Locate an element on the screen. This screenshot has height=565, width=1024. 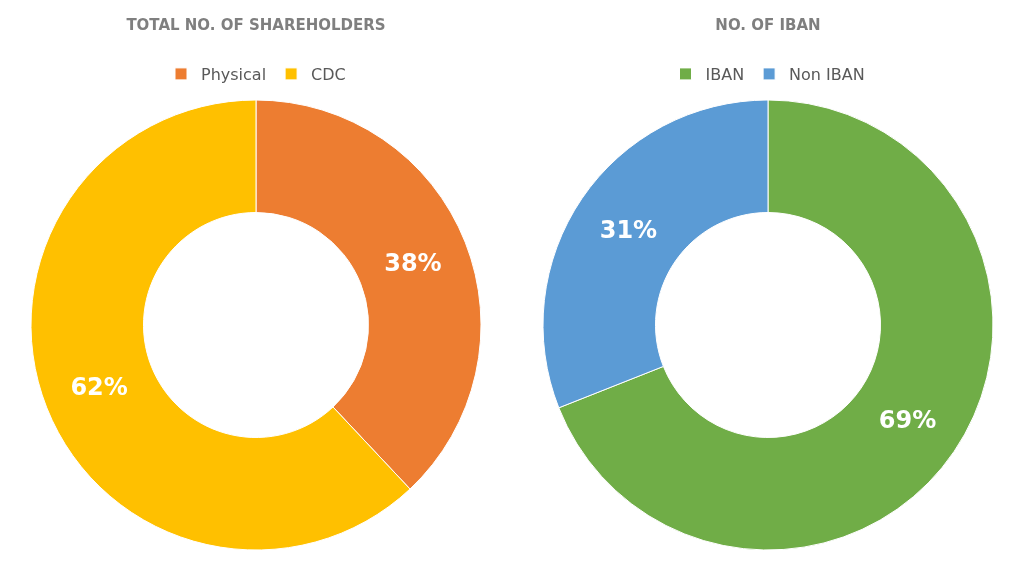
data-label: 38% is located at coordinates (413, 262).